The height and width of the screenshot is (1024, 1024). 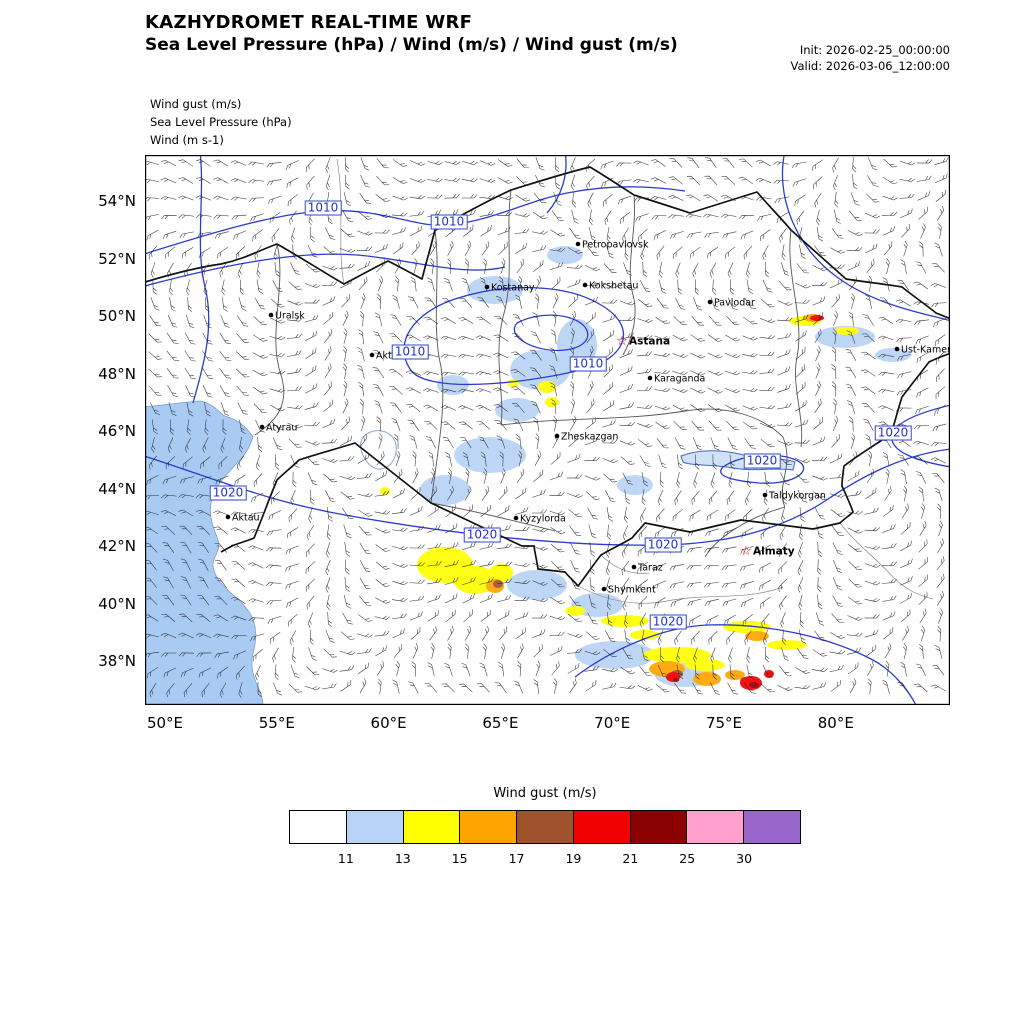 What do you see at coordinates (545, 861) in the screenshot?
I see `colorbar-ticks: 11 13 15 17 19 21 25 30` at bounding box center [545, 861].